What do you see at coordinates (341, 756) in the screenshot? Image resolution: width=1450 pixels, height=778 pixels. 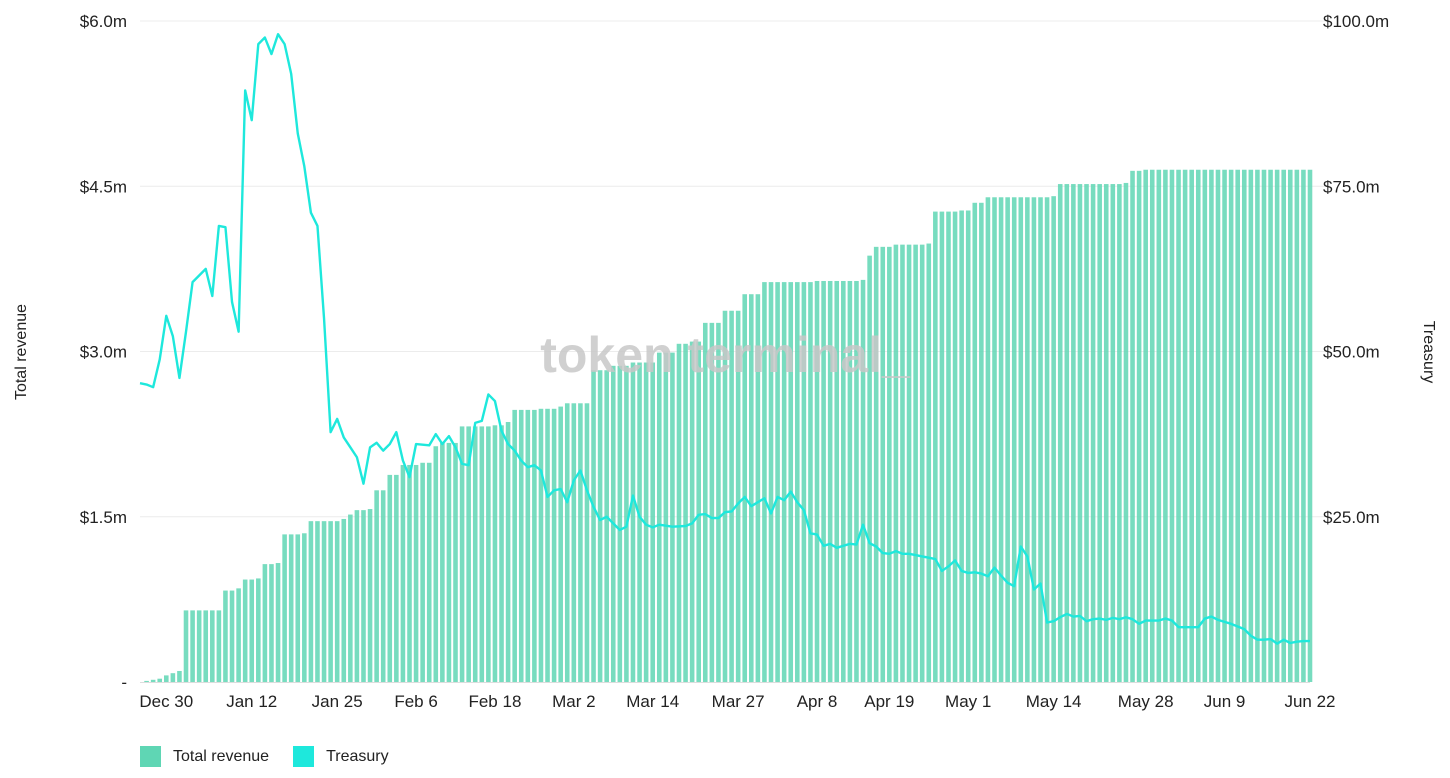 I see `legend-item-treasury: Treasury` at bounding box center [341, 756].